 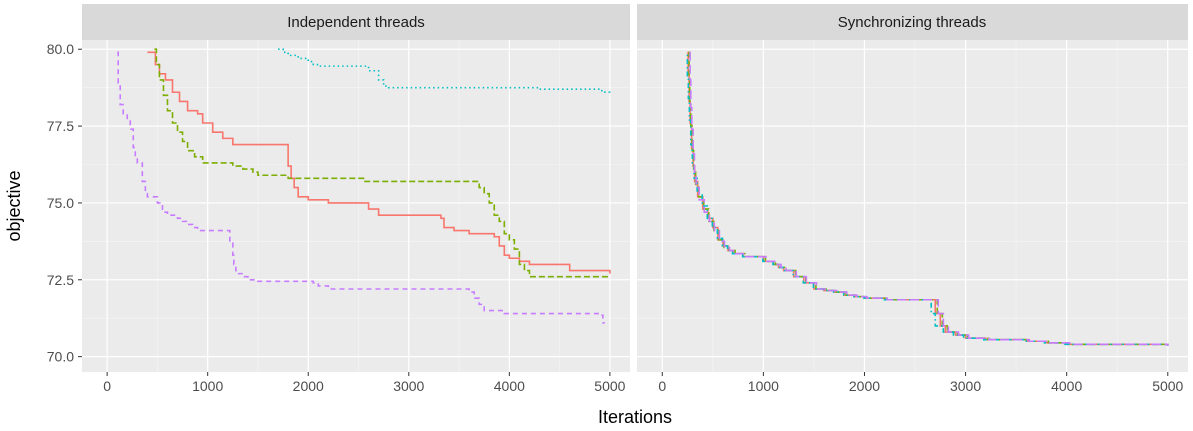 What do you see at coordinates (60, 49) in the screenshot?
I see `y-tick-label: 80.0` at bounding box center [60, 49].